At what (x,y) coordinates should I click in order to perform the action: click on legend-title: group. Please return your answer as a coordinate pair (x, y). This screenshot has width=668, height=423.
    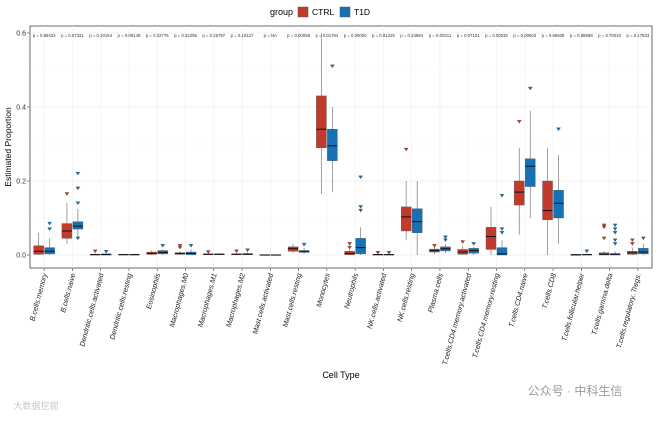
    Looking at the image, I should click on (281, 12).